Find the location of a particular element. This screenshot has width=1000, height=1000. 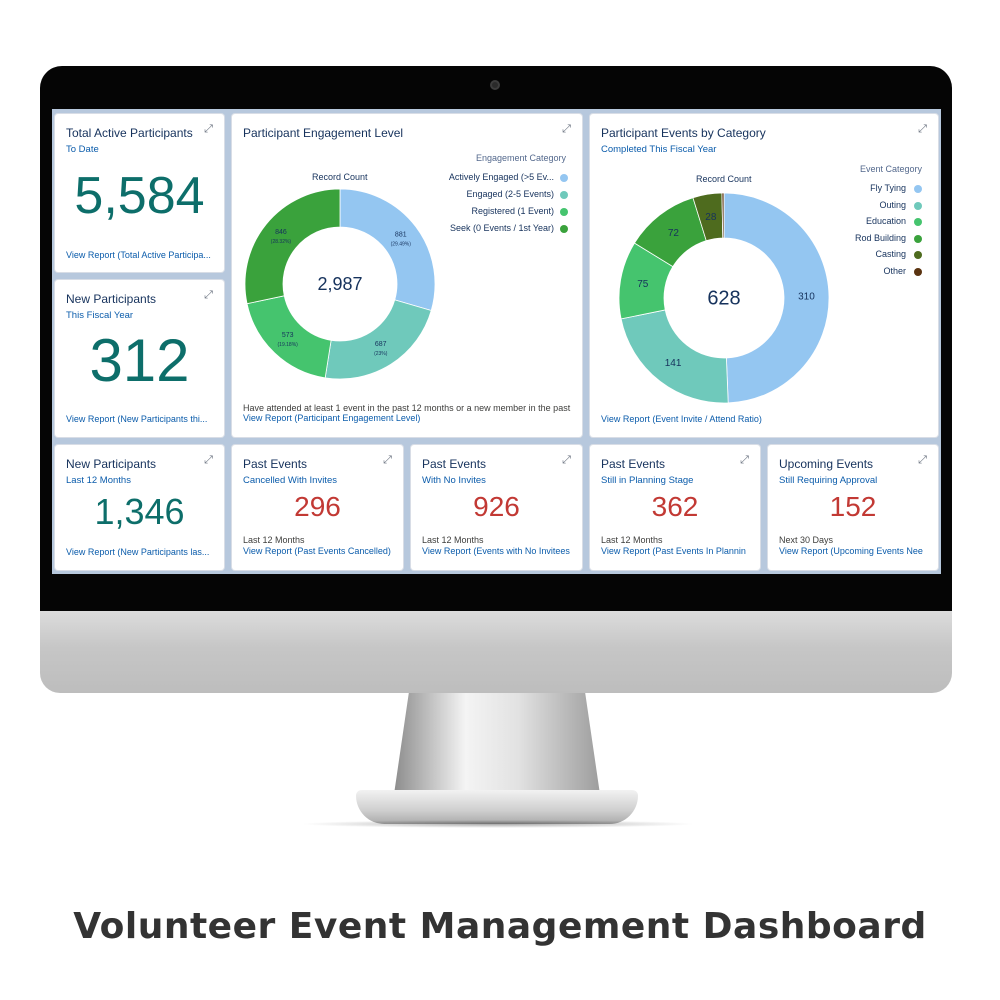

page-caption: Volunteer Event Management Dashboard is located at coordinates (500, 926).